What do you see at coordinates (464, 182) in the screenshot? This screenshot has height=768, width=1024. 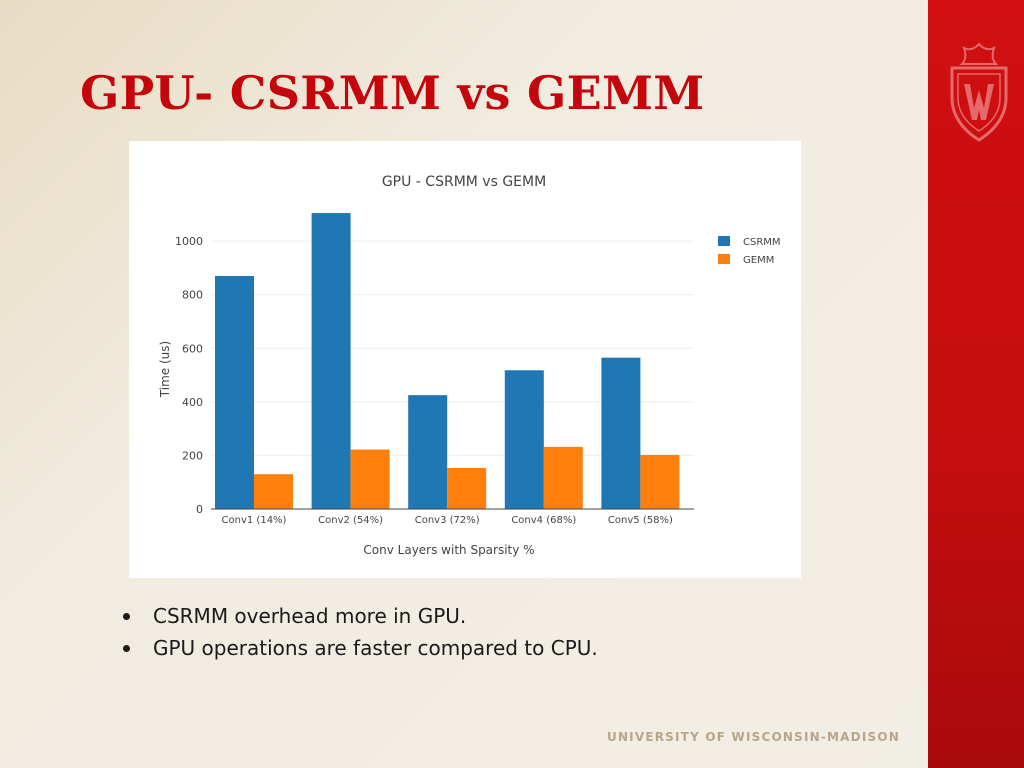 I see `chart-title: GPU - CSRMM vs GEMM` at bounding box center [464, 182].